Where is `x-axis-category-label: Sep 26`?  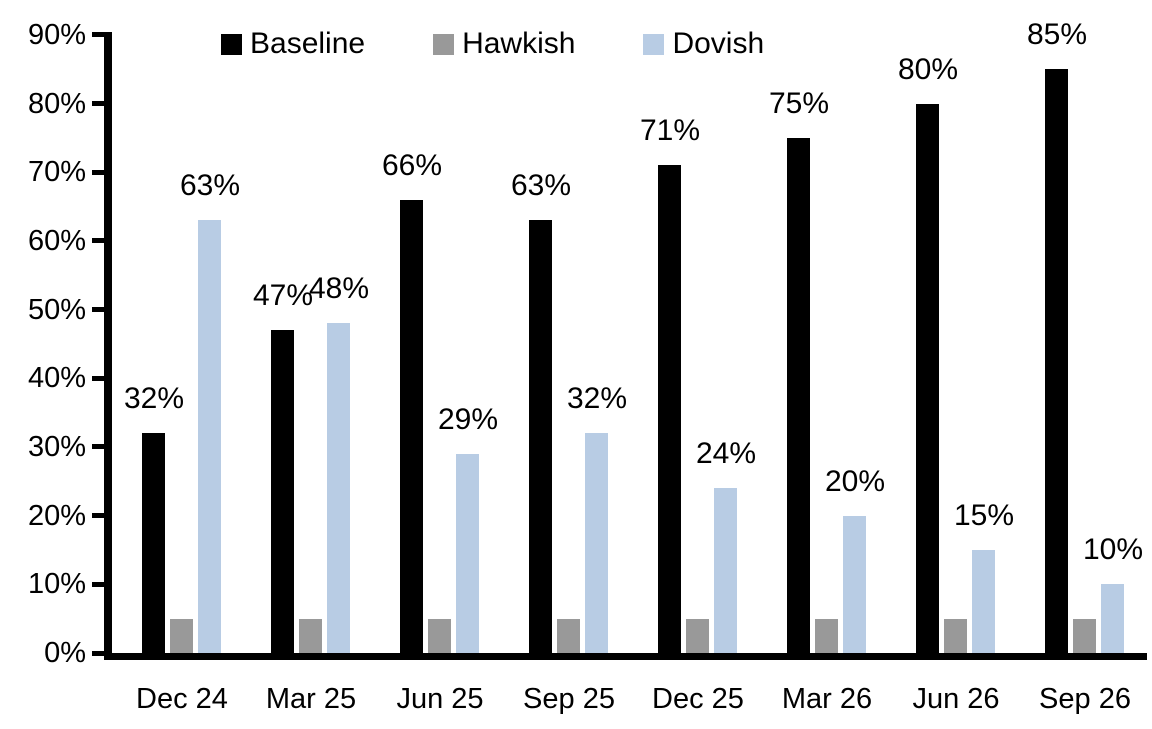
x-axis-category-label: Sep 26 is located at coordinates (1085, 699).